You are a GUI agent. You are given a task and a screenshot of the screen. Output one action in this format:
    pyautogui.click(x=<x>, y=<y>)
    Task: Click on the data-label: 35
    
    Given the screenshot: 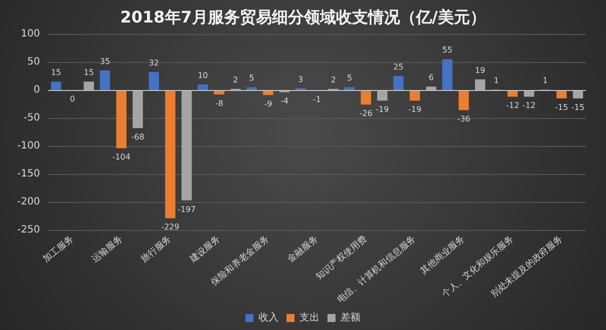 What is the action you would take?
    pyautogui.click(x=105, y=61)
    